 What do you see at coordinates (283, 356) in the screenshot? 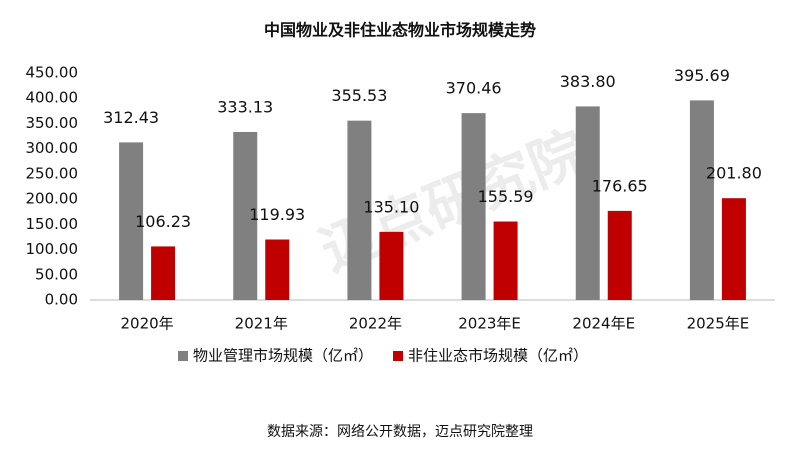
I see `legend-label: 物业管理市场规模（亿㎡）` at bounding box center [283, 356].